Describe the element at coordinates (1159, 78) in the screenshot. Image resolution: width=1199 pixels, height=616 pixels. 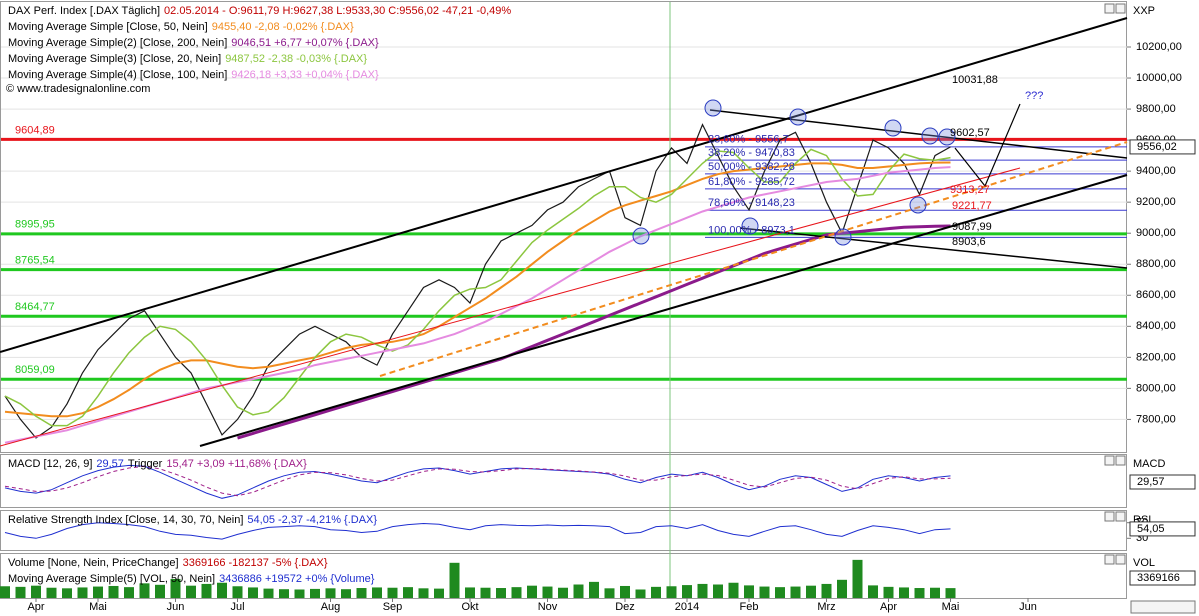
I see `y-tick-label: 10000,00` at that location.